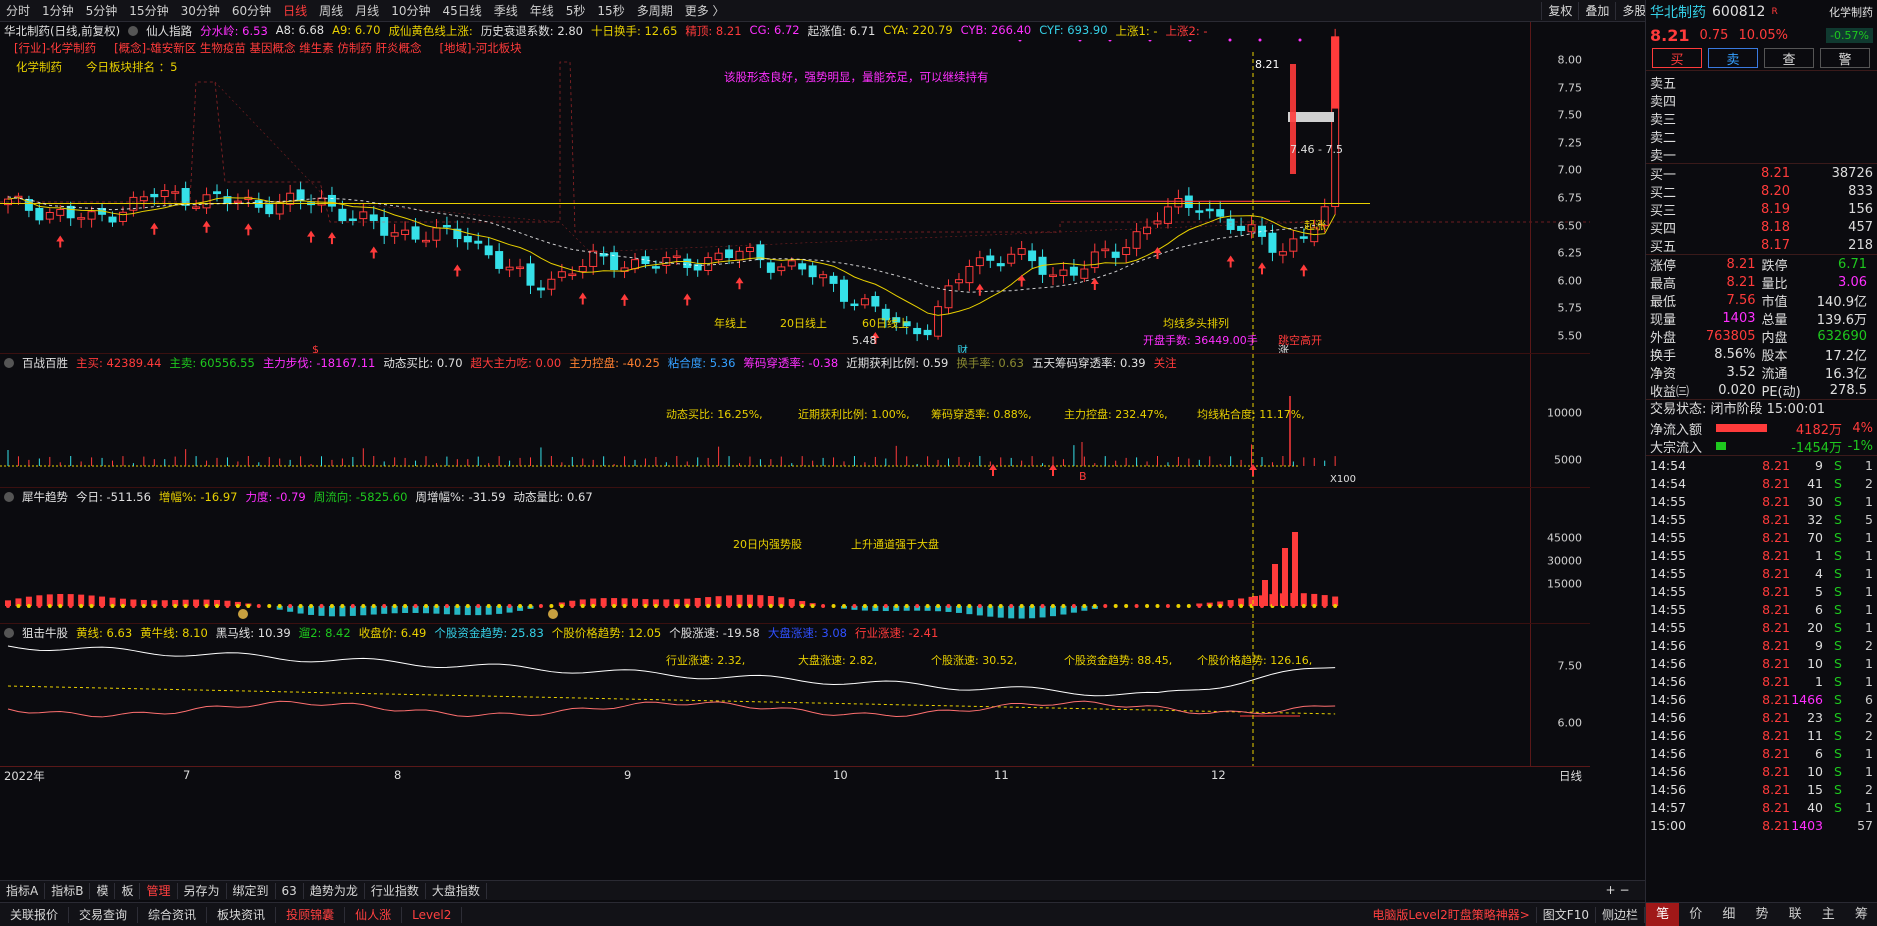  What do you see at coordinates (331, 11) in the screenshot?
I see `period-tab: 周线` at bounding box center [331, 11].